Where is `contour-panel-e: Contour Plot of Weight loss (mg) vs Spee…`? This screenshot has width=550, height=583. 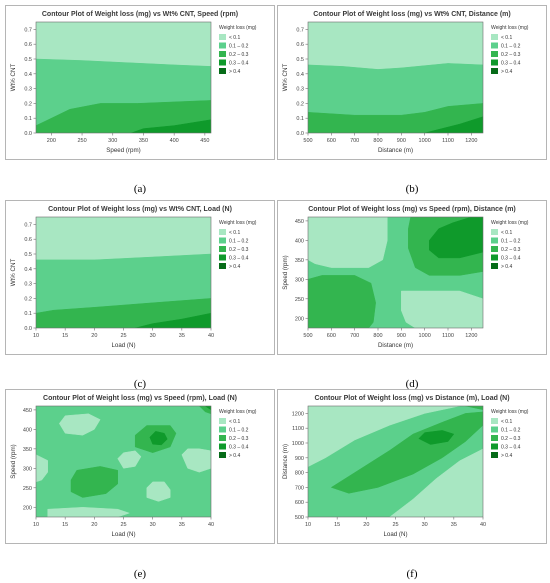 contour-panel-e: Contour Plot of Weight loss (mg) vs Spee… is located at coordinates (140, 466).